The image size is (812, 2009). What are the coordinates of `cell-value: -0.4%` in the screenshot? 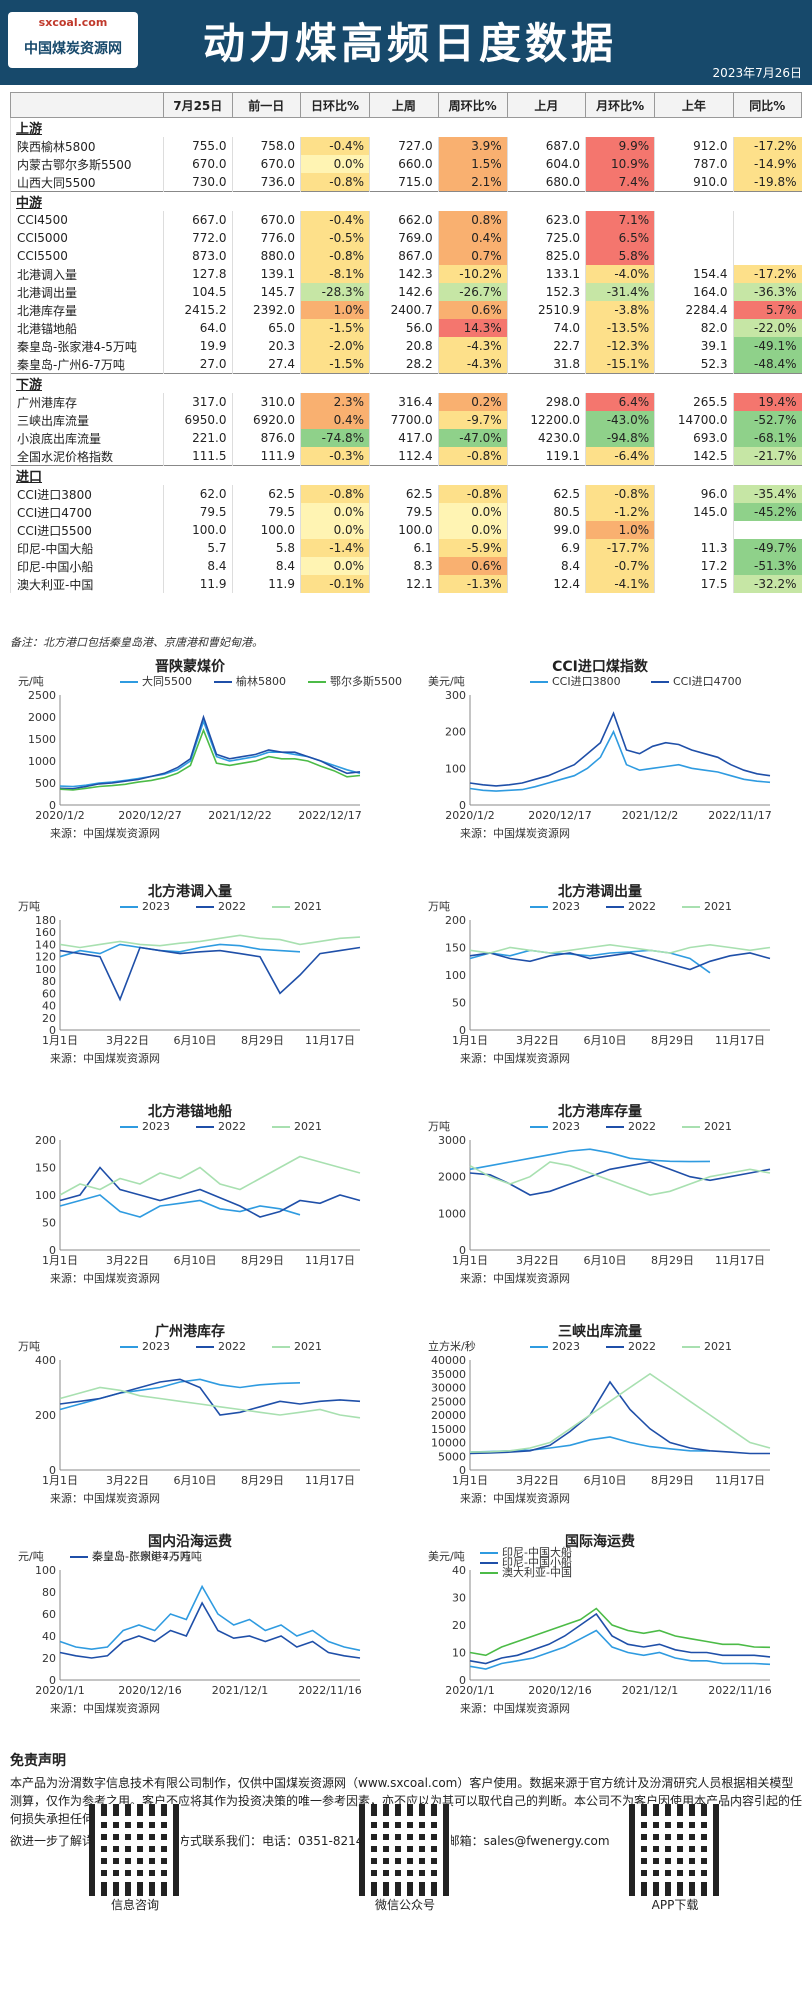 It's located at (334, 220).